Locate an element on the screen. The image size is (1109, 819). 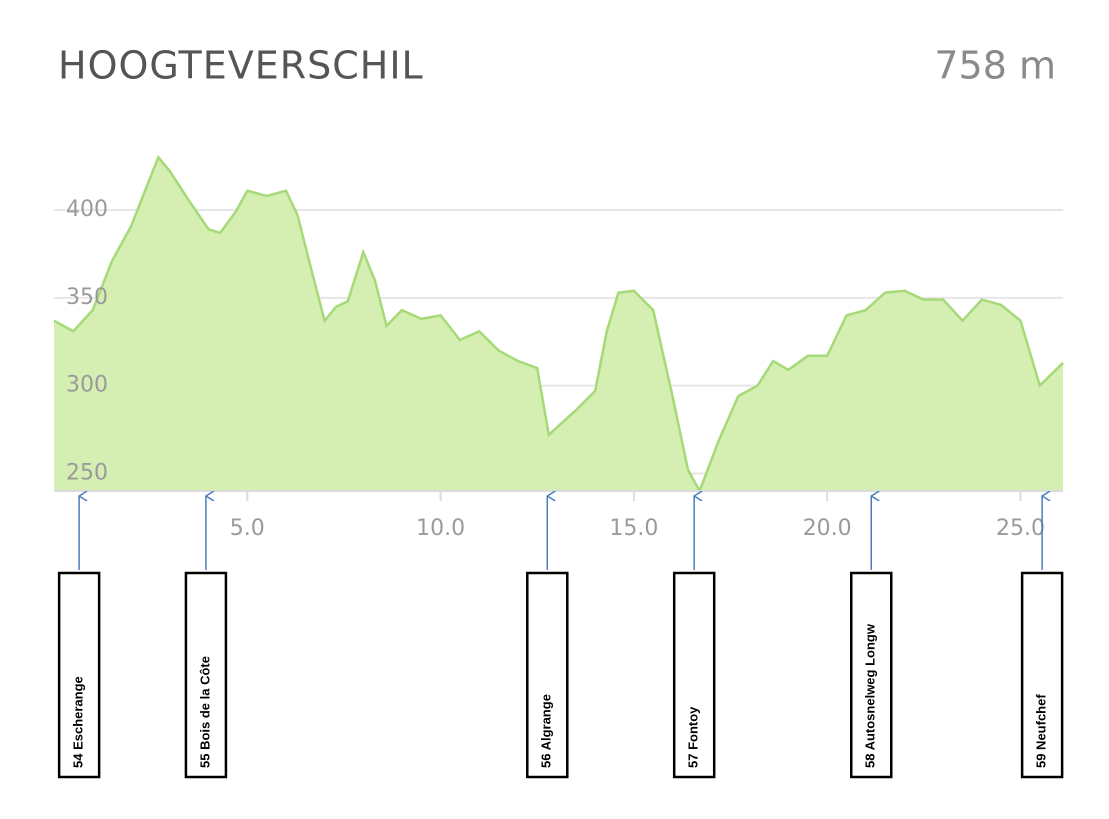
y-tick-label: 250 is located at coordinates (87, 472).